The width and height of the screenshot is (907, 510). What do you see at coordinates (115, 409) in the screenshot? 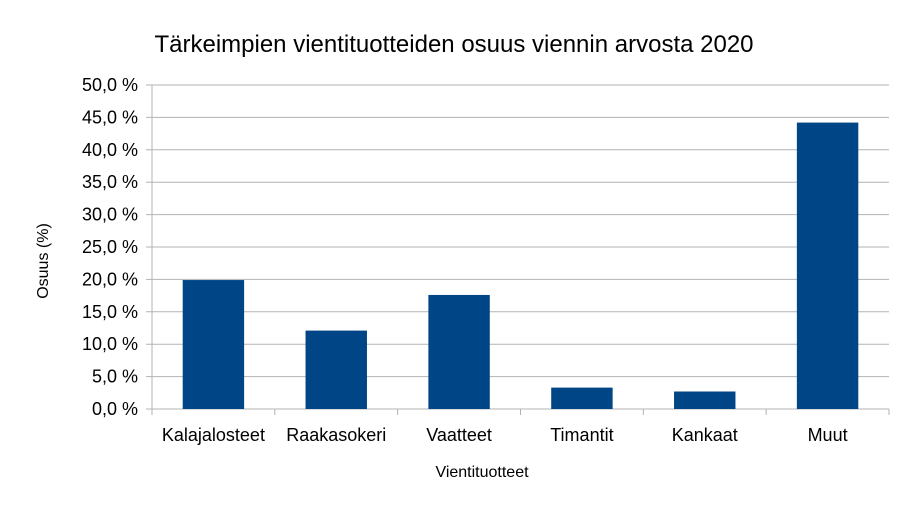
I see `y-tick-label: 0,0 %` at bounding box center [115, 409].